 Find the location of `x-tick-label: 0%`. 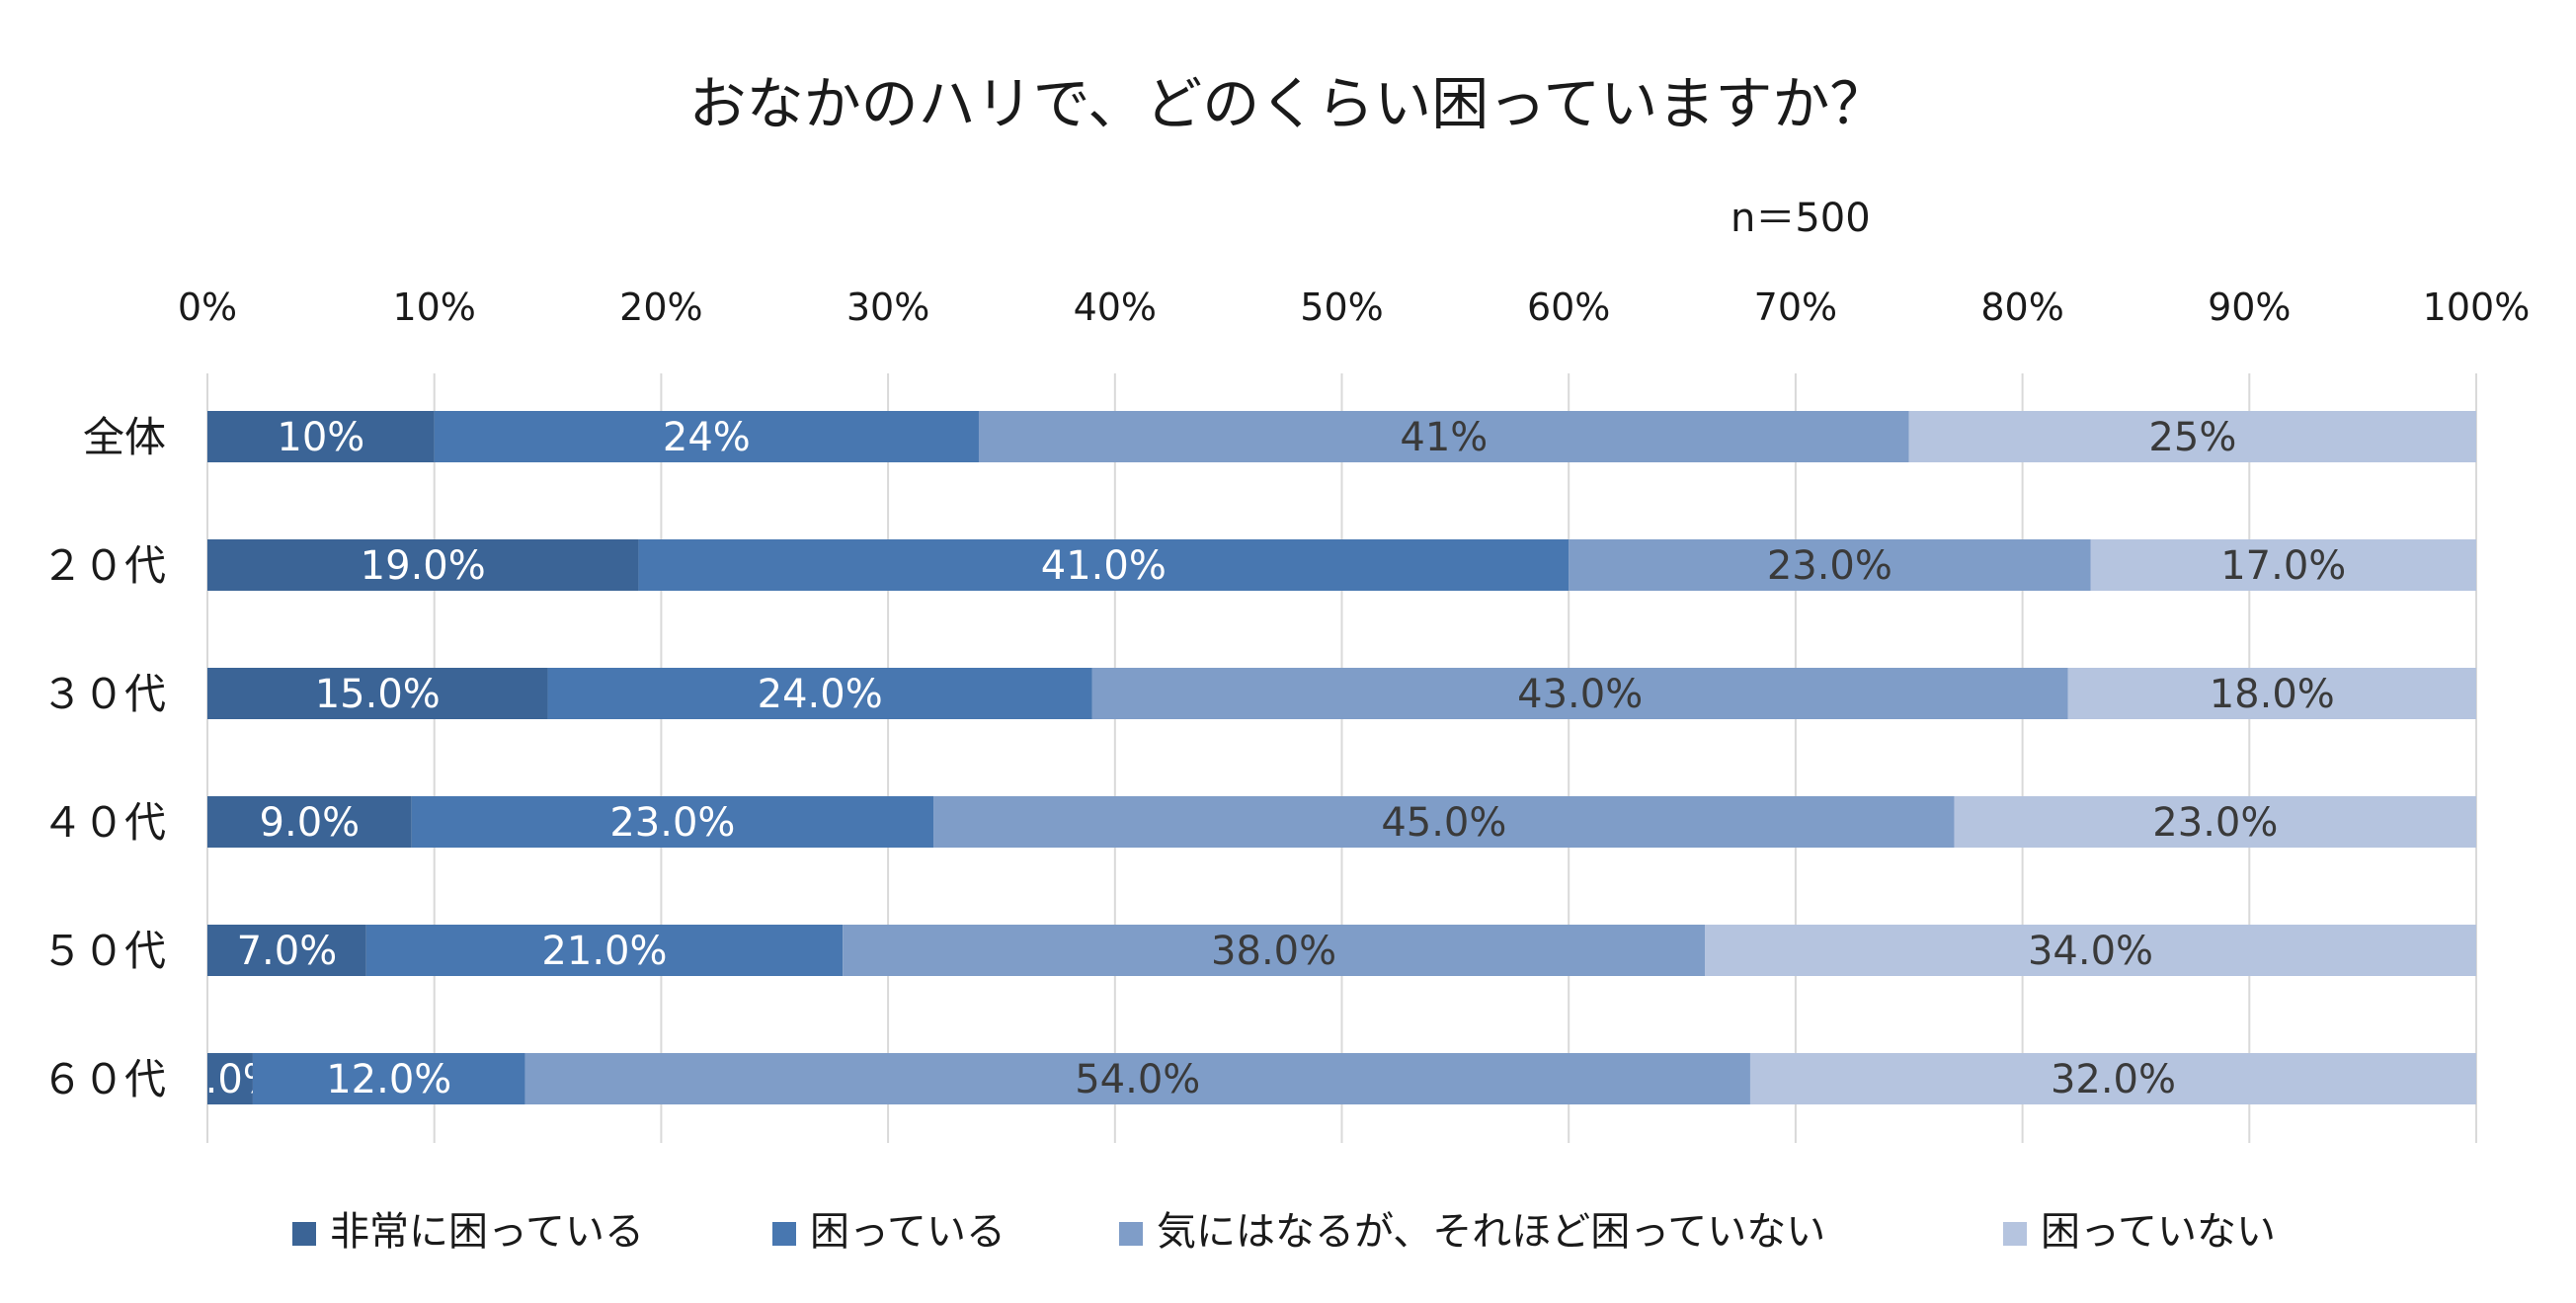

x-tick-label: 0% is located at coordinates (207, 307).